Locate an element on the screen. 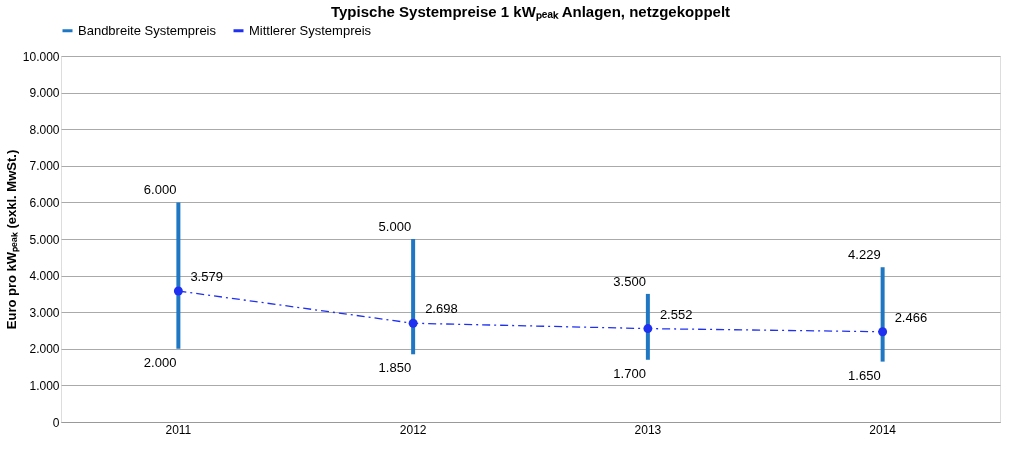 The width and height of the screenshot is (1017, 452). legend-label: Mittlerer Systempreis is located at coordinates (310, 30).